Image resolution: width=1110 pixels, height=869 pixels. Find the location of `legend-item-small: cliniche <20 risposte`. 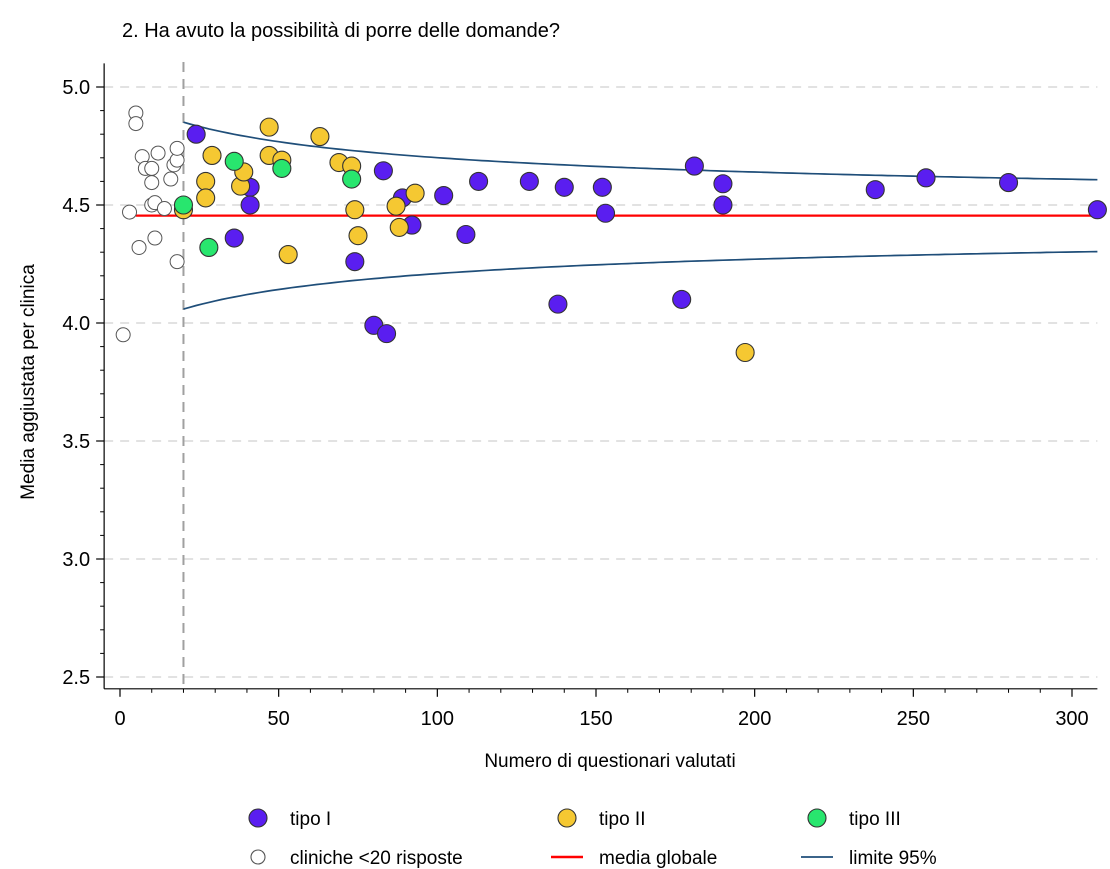

legend-item-small: cliniche <20 risposte is located at coordinates (356, 858).